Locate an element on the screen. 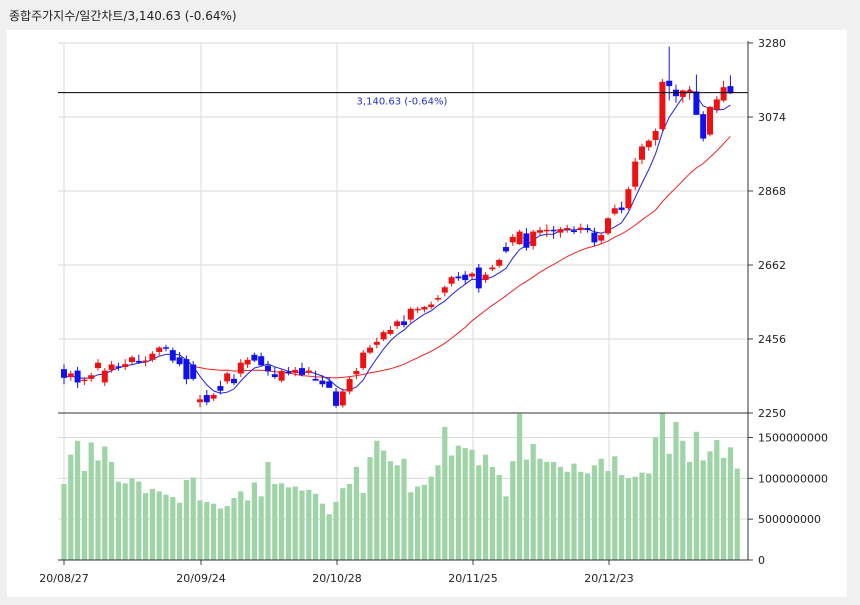  date-tick-label: 20/12/23 is located at coordinates (608, 578).